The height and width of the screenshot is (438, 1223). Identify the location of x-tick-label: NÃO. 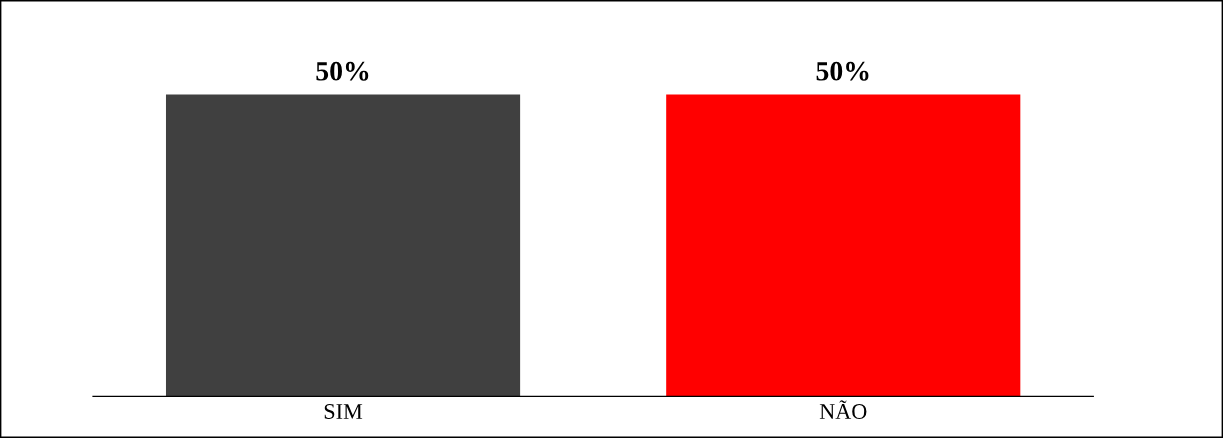
(843, 409).